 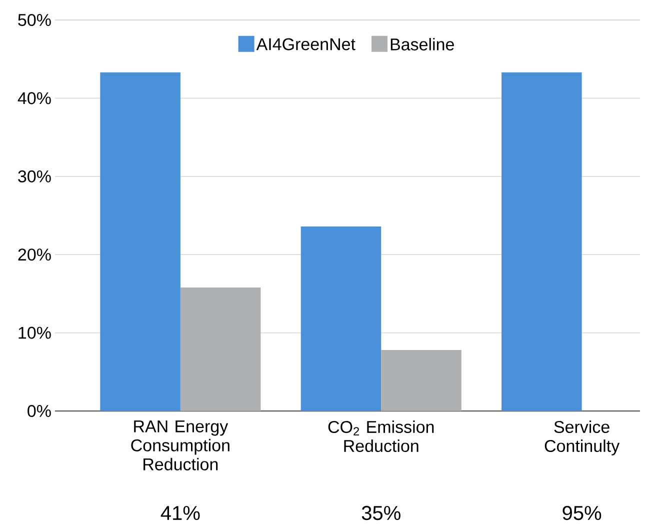 What do you see at coordinates (582, 438) in the screenshot?
I see `x-tick-label: Service Continulty` at bounding box center [582, 438].